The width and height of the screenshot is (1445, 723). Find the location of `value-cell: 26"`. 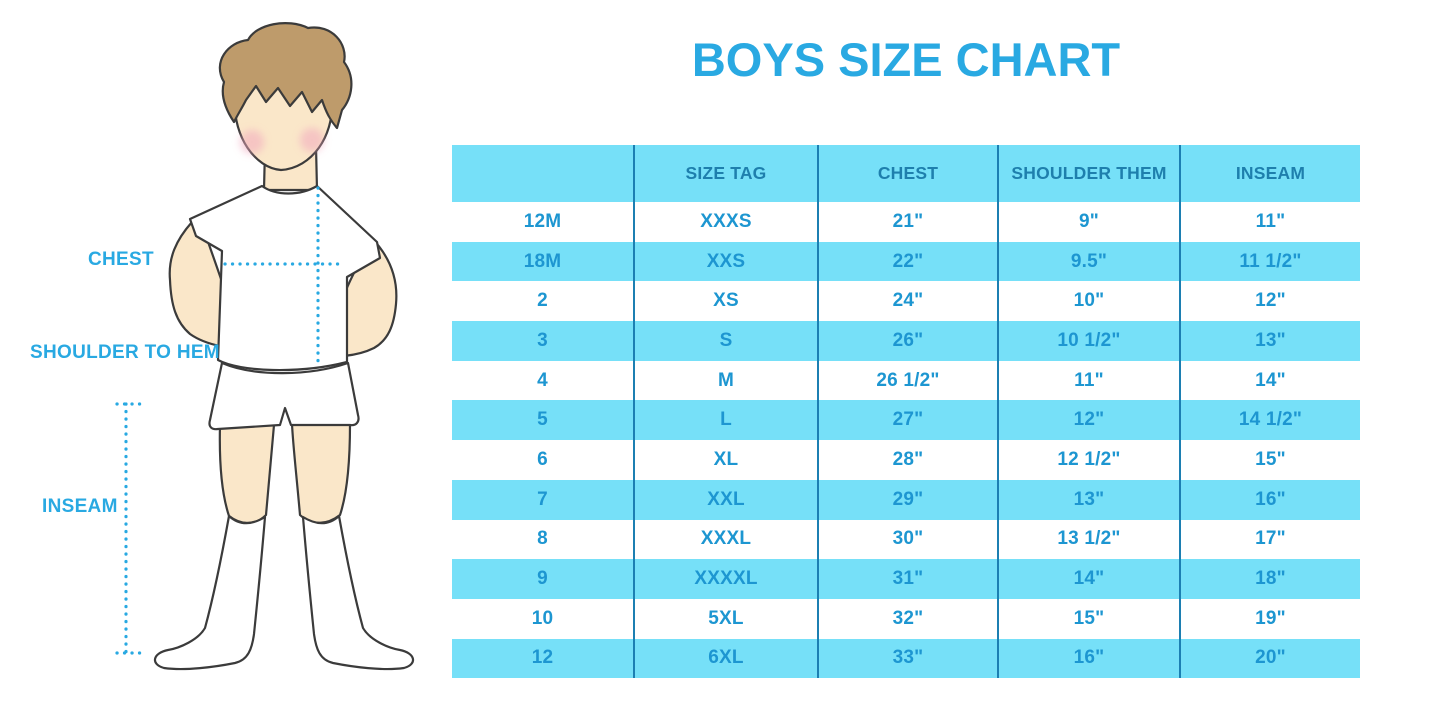

value-cell: 26" is located at coordinates (907, 341).